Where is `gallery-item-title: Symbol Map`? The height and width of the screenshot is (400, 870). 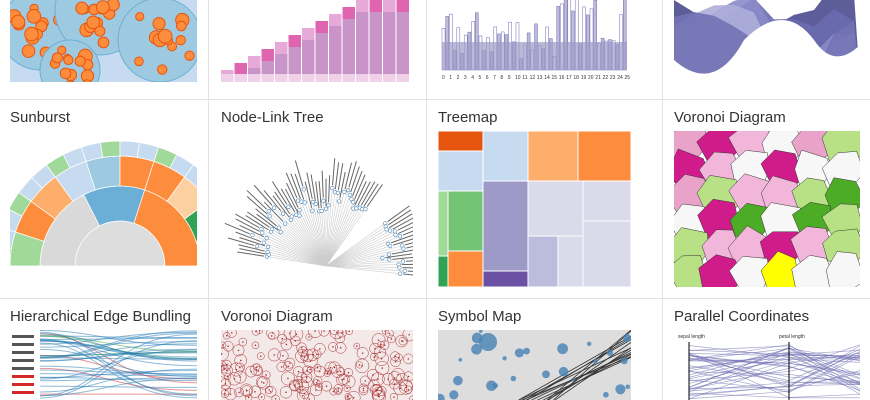 gallery-item-title: Symbol Map is located at coordinates (480, 316).